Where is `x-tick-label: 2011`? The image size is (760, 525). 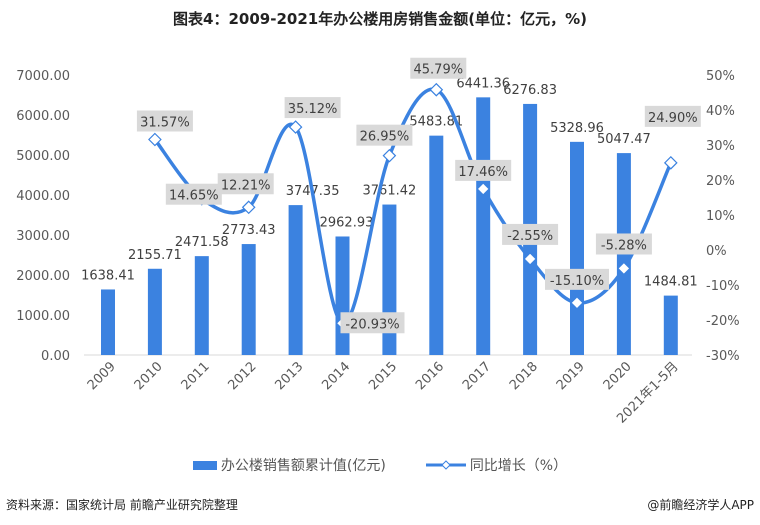
x-tick-label: 2011 is located at coordinates (196, 376).